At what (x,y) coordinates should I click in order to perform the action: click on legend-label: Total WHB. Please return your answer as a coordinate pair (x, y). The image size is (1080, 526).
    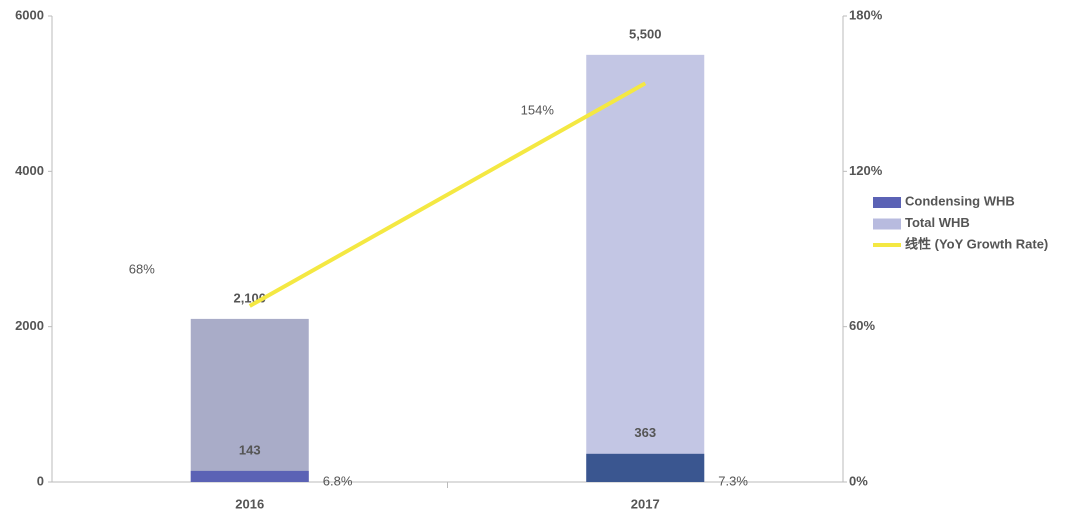
    Looking at the image, I should click on (937, 222).